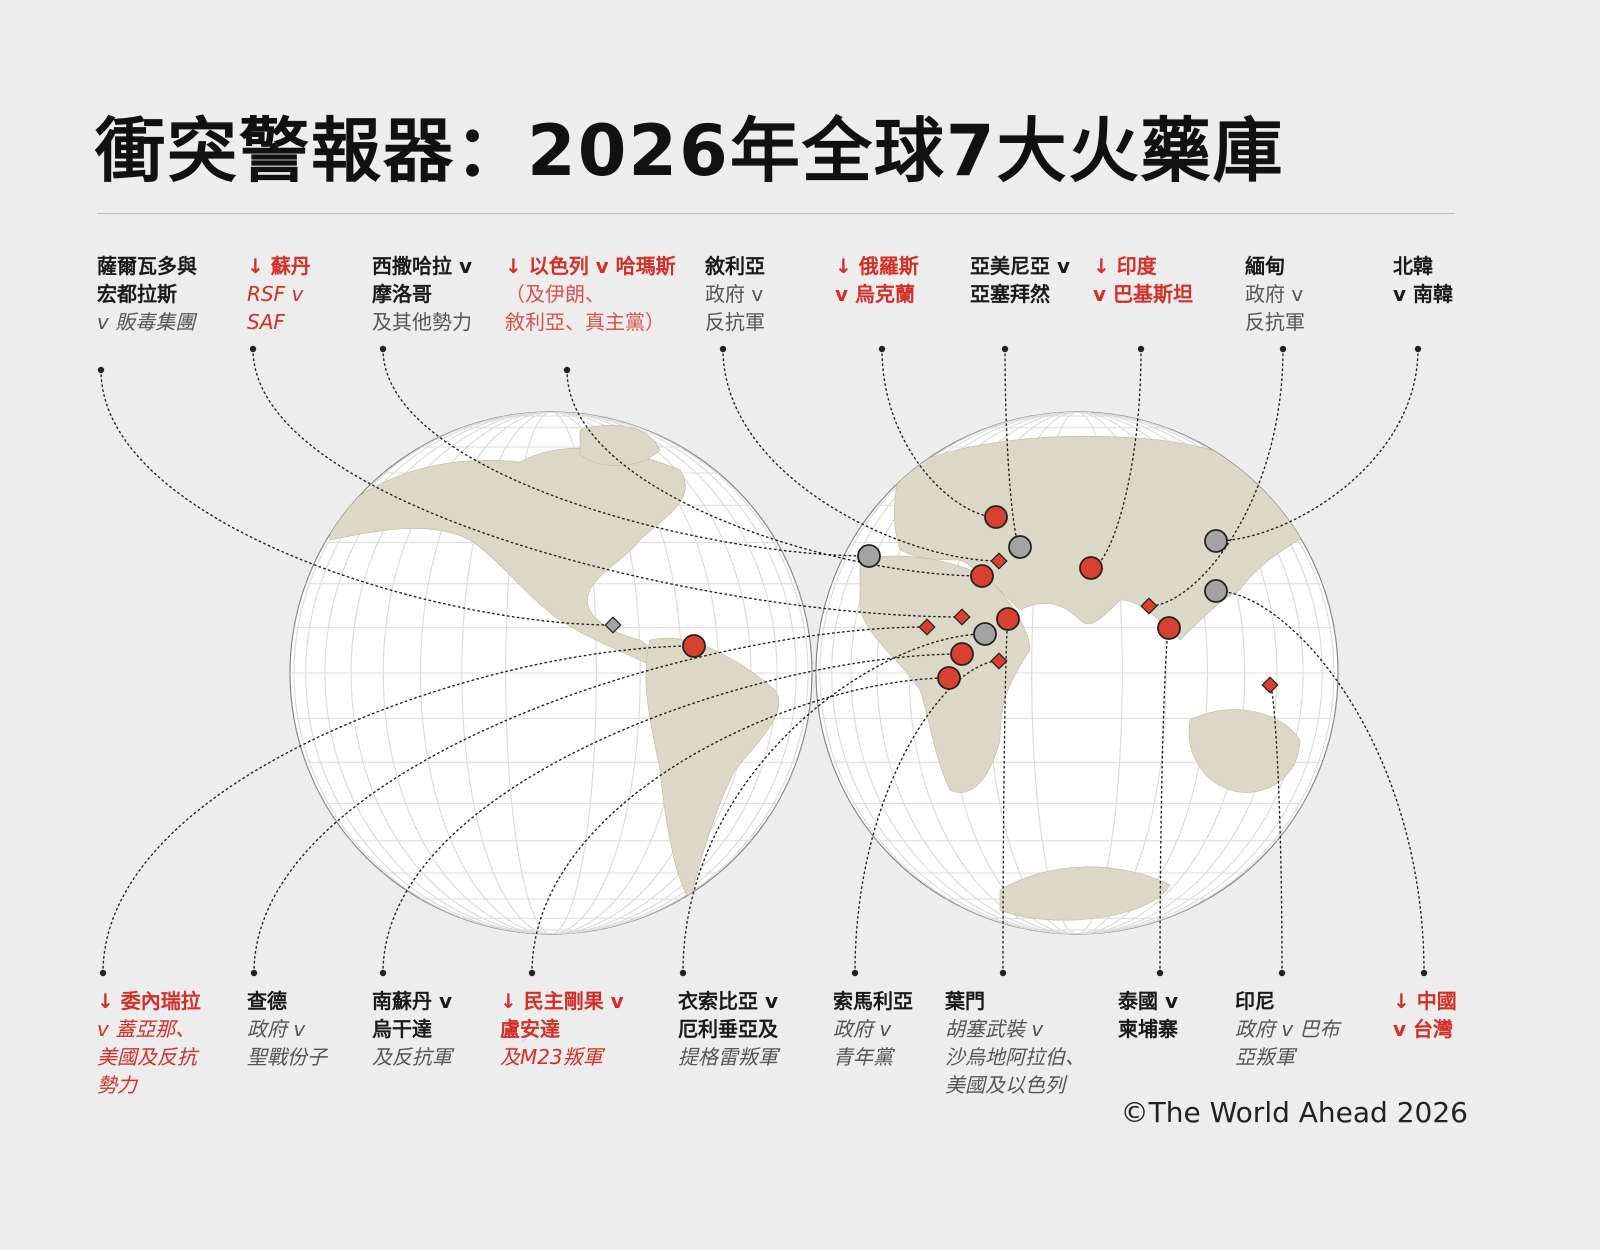 The height and width of the screenshot is (1250, 1600). I want to click on divider, so click(776, 213).